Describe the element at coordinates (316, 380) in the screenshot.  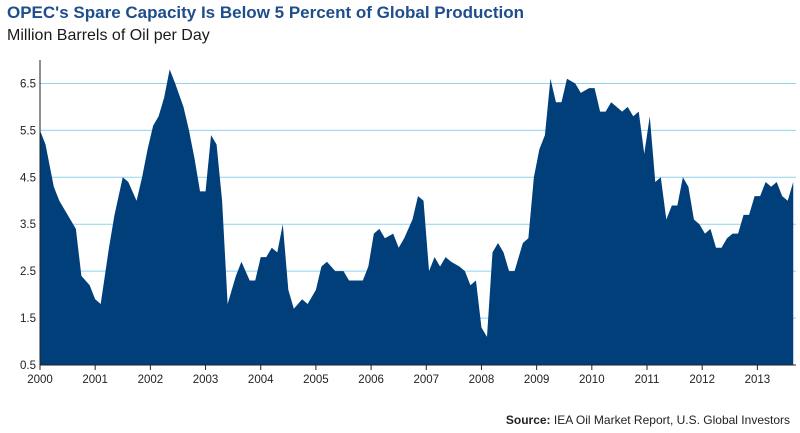
I see `x-tick-label: 2005` at that location.